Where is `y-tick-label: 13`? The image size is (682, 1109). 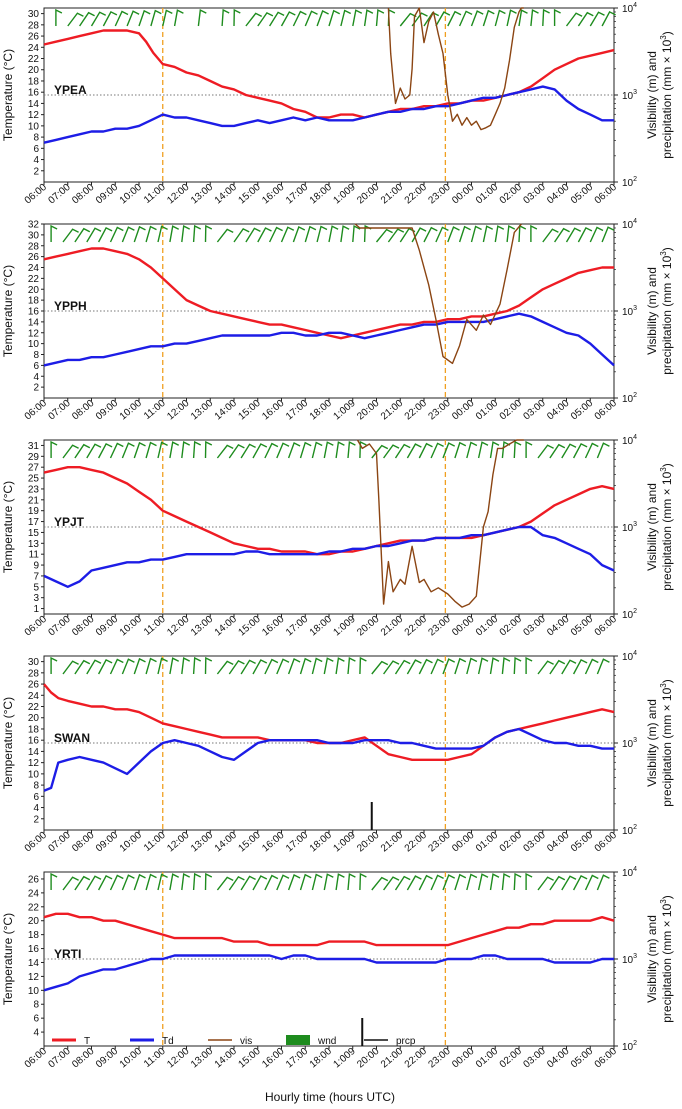 y-tick-label: 13 is located at coordinates (34, 544).